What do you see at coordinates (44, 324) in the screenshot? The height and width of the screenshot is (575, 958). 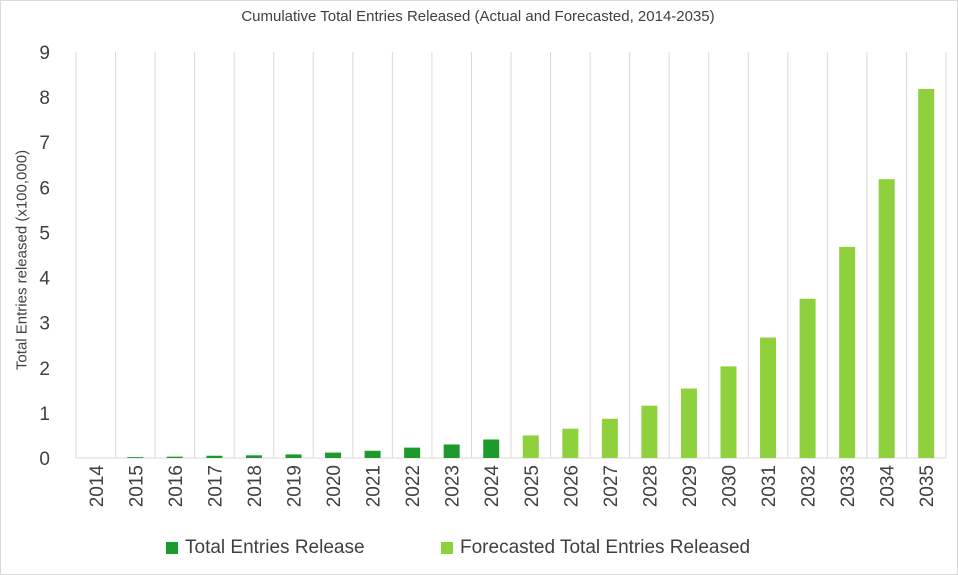 I see `y-tick-label: 3` at bounding box center [44, 324].